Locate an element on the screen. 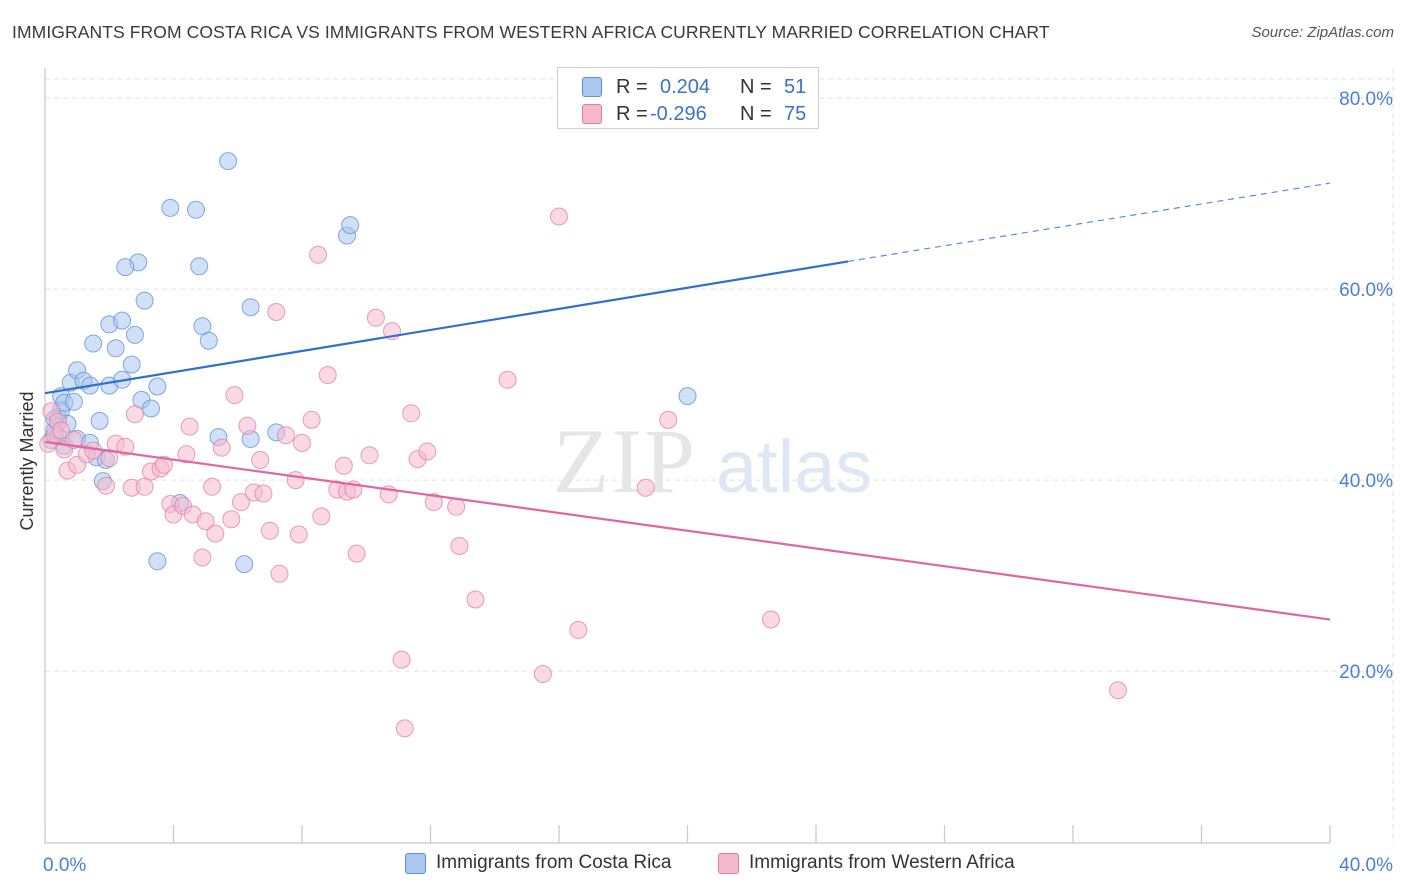 The height and width of the screenshot is (892, 1406). legend-swatch-blue is located at coordinates (592, 87).